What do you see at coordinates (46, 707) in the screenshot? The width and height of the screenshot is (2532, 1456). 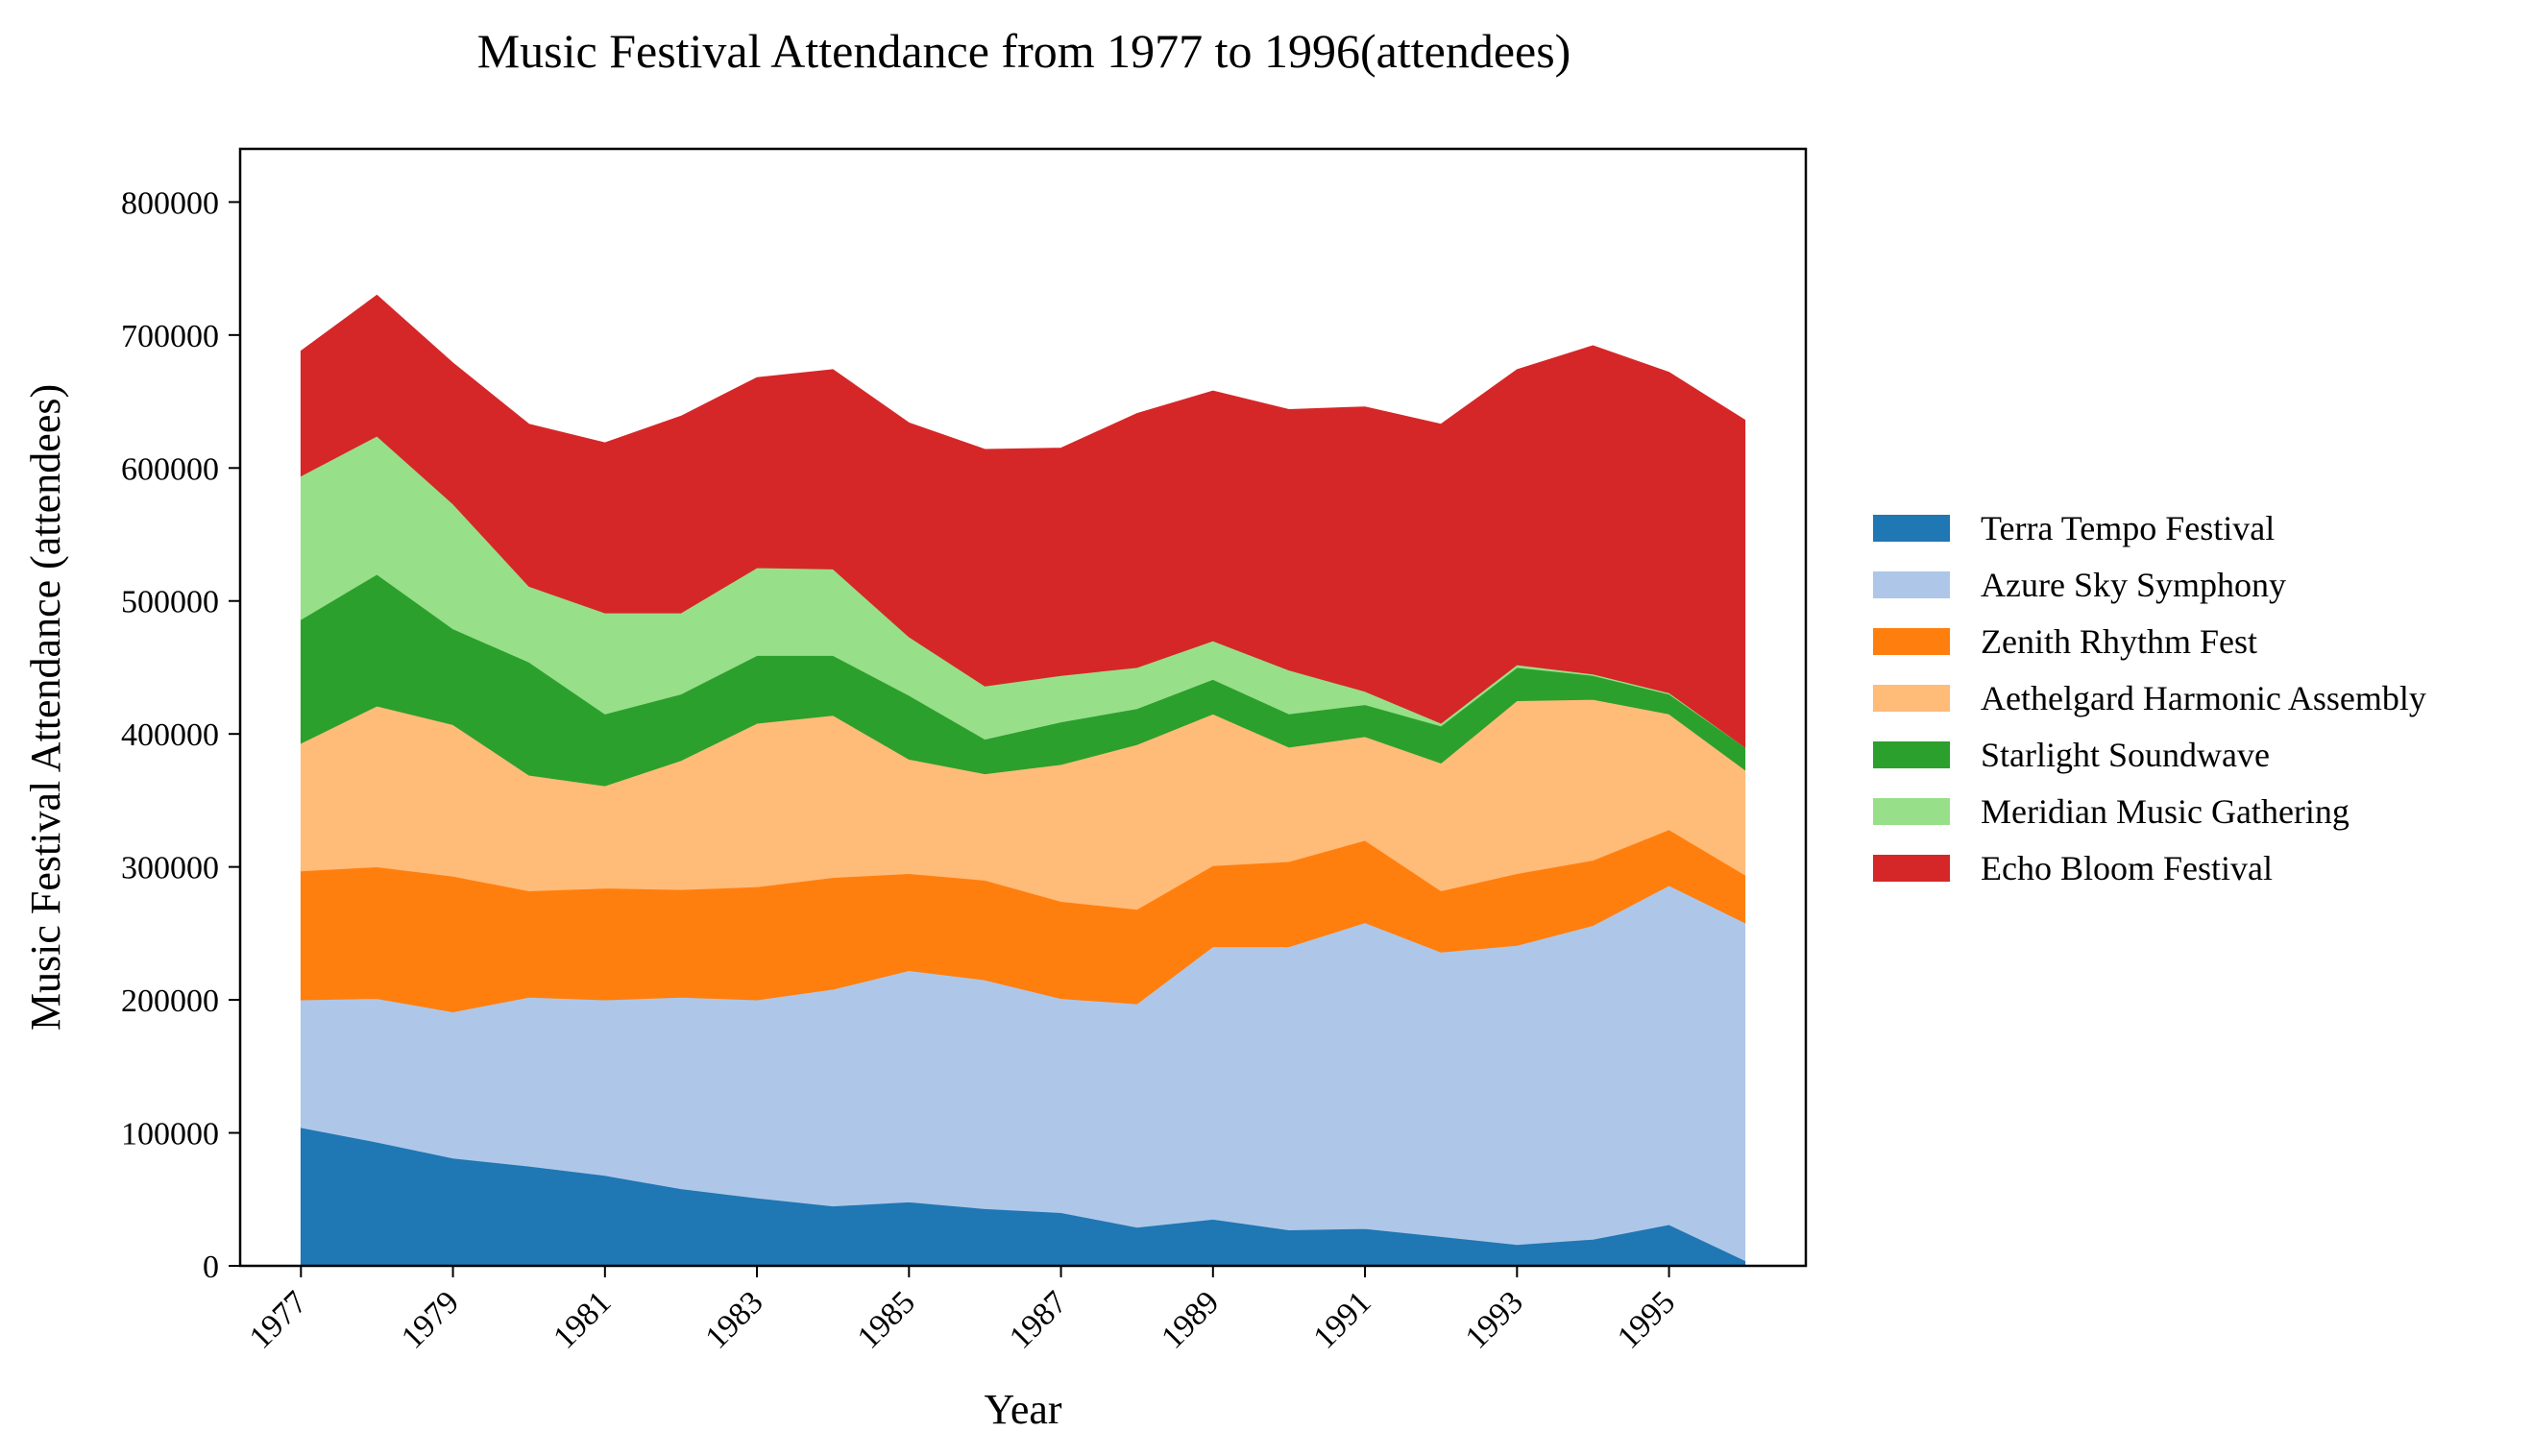 I see `y-axis-label: Music Festival Attendance (attendees)` at bounding box center [46, 707].